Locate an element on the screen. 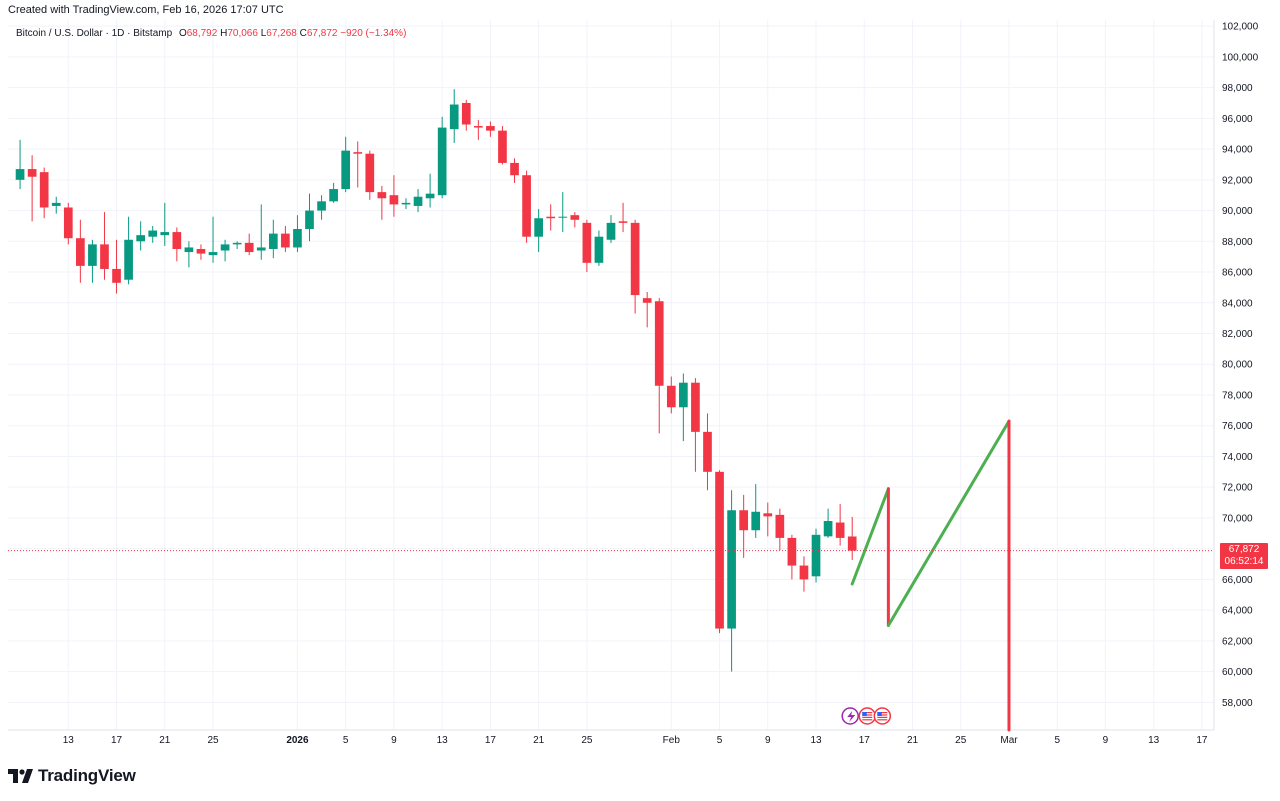  tradingview-wordmark: TradingView is located at coordinates (87, 775).